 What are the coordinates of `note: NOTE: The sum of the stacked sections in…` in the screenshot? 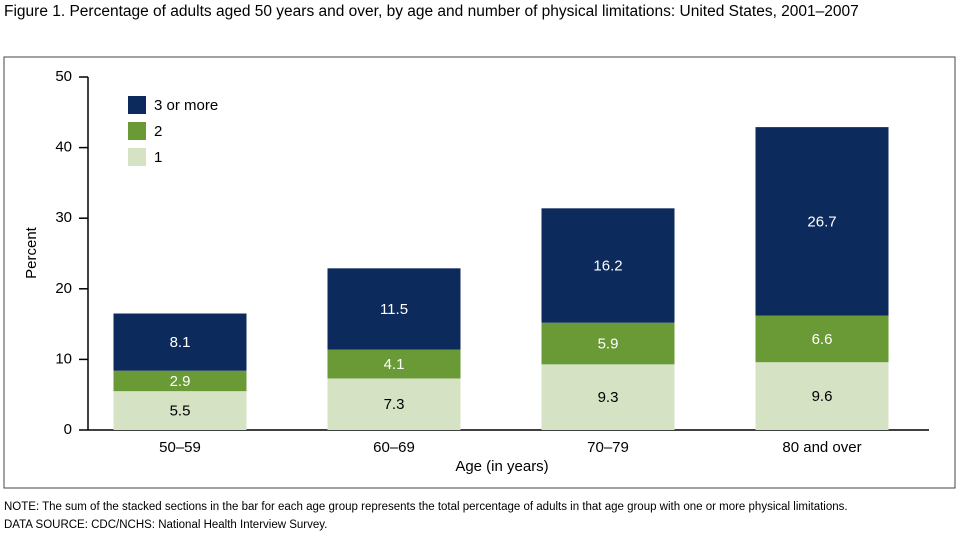 It's located at (426, 507).